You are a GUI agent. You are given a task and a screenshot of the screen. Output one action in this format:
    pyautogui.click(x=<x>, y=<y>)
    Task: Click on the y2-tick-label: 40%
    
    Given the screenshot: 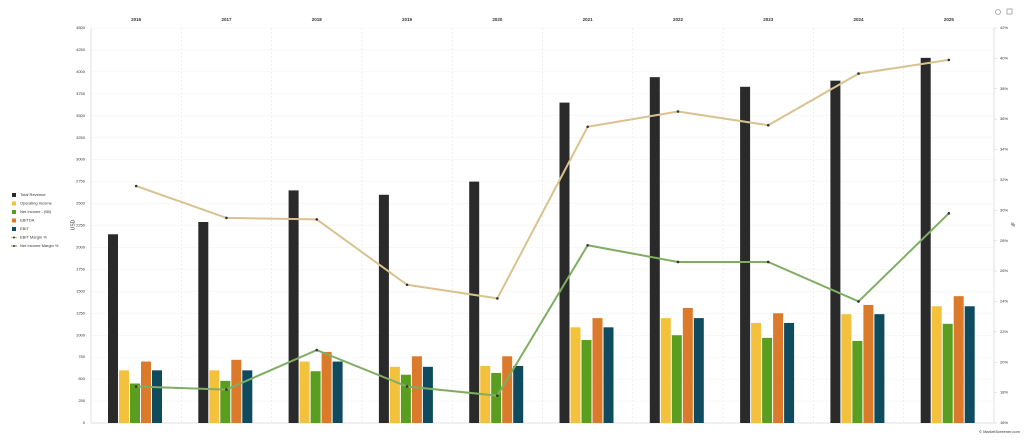 What is the action you would take?
    pyautogui.click(x=1004, y=57)
    